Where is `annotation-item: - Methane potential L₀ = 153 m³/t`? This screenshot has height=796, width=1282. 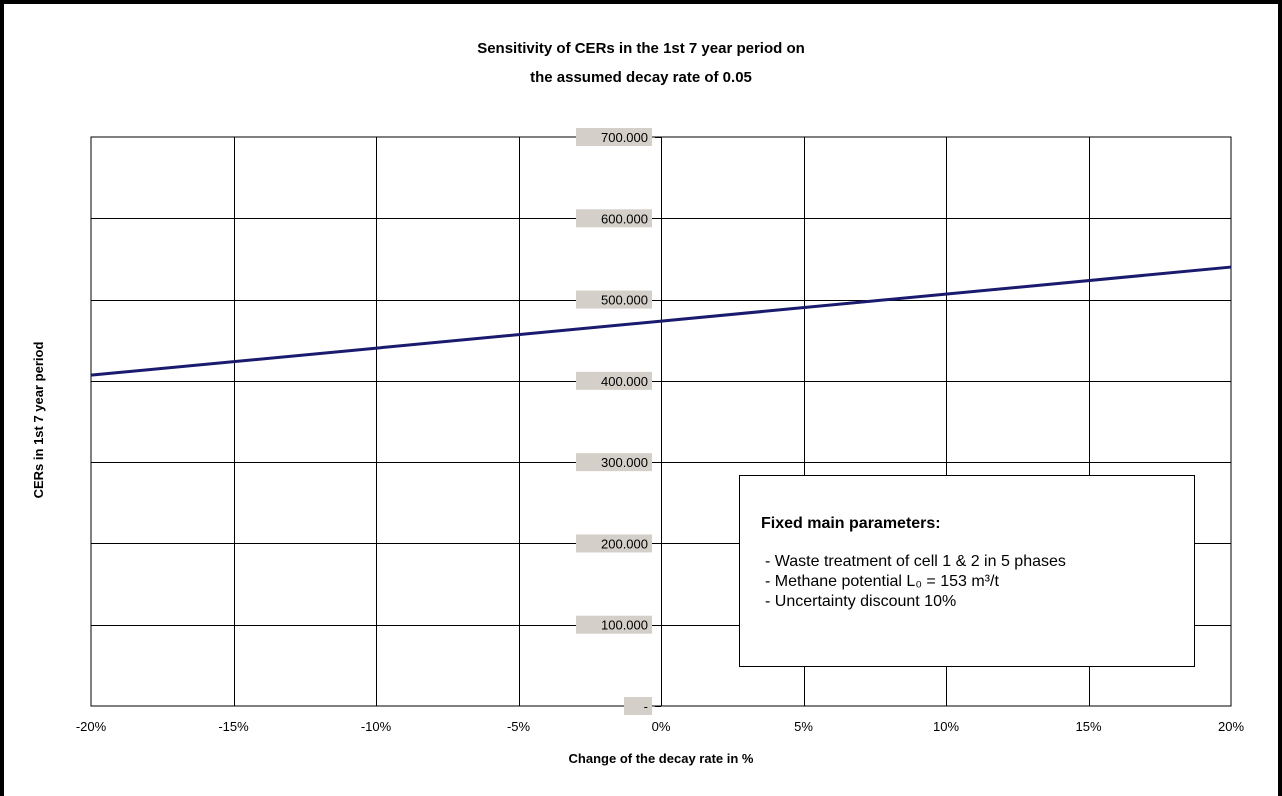 annotation-item: - Methane potential L₀ = 153 m³/t is located at coordinates (882, 581).